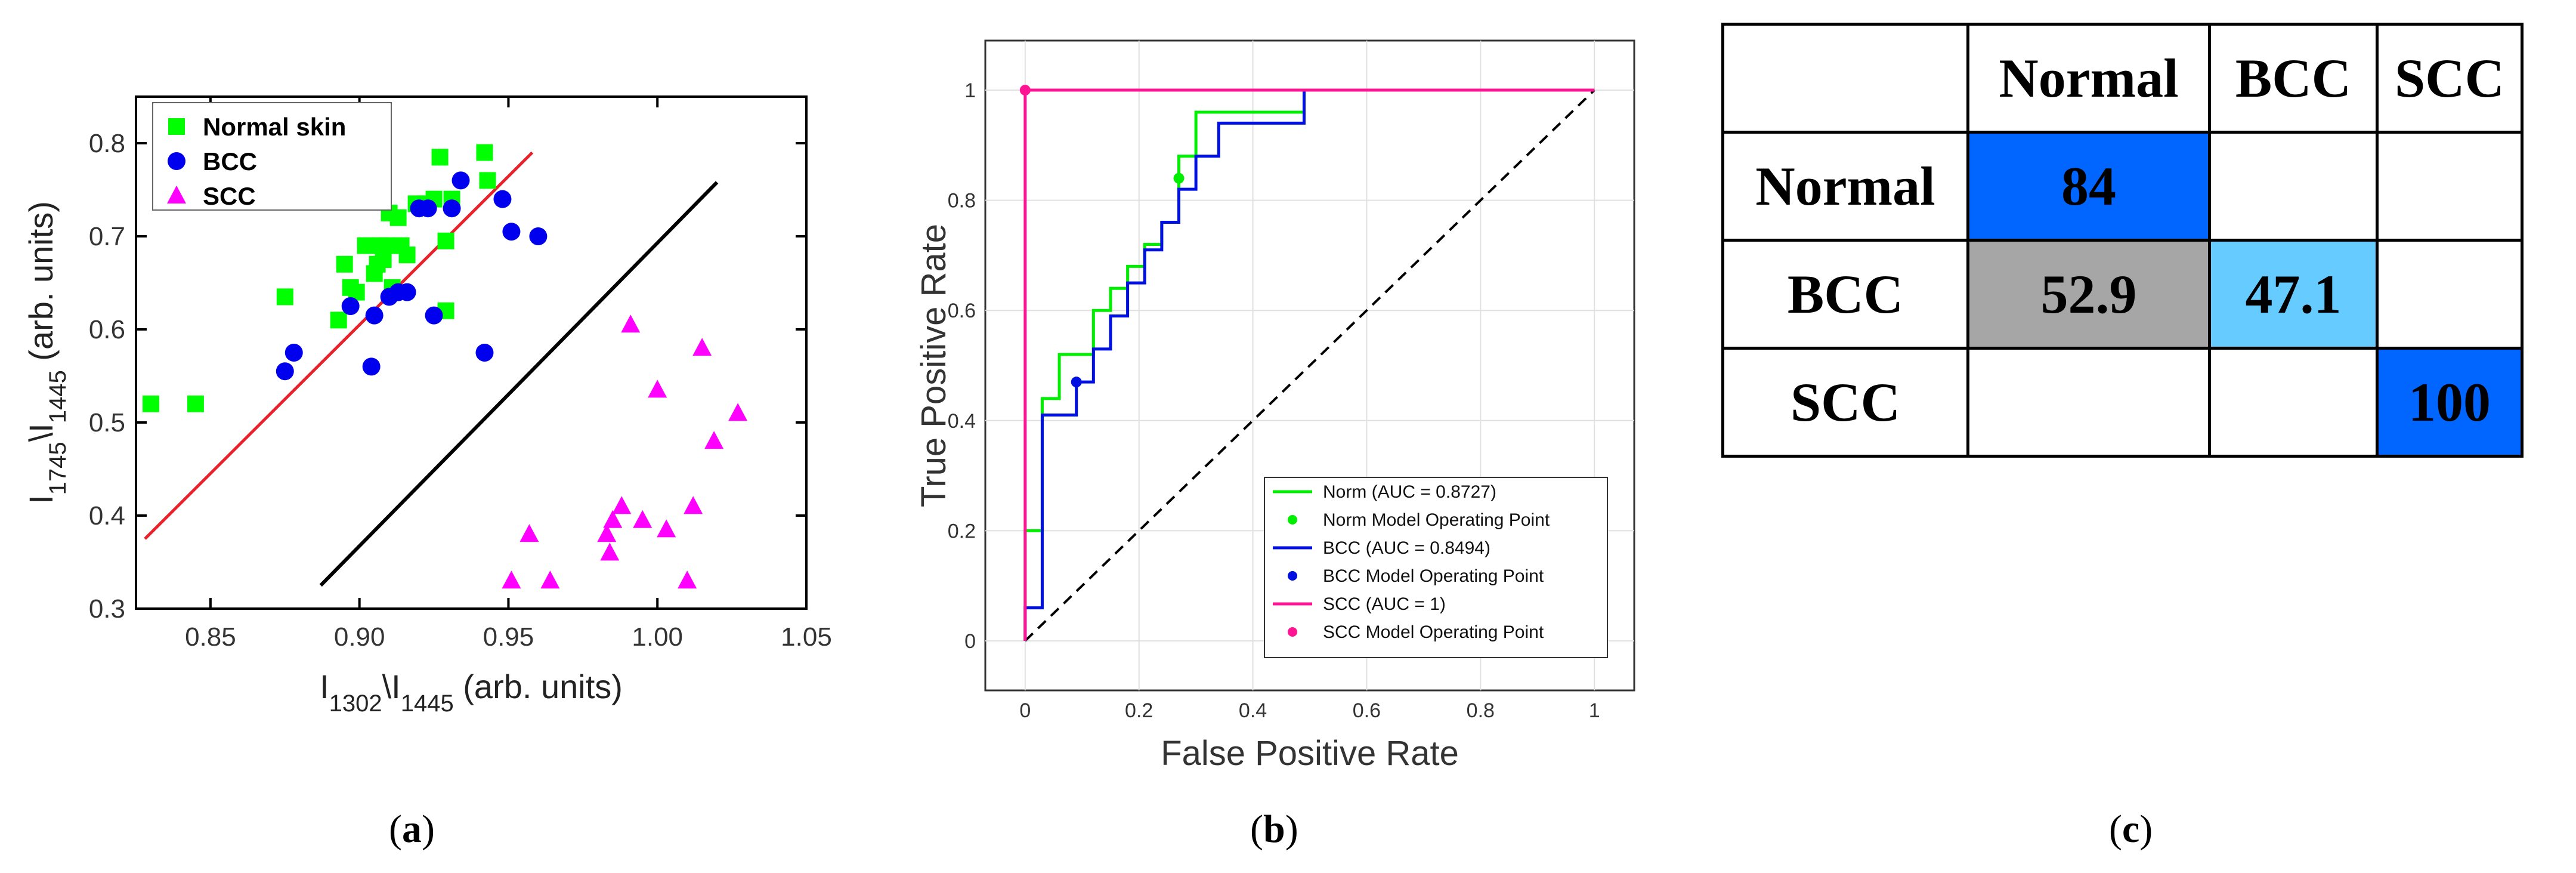  Describe the element at coordinates (1076, 383) in the screenshot. I see `operating-point-bcc` at that location.